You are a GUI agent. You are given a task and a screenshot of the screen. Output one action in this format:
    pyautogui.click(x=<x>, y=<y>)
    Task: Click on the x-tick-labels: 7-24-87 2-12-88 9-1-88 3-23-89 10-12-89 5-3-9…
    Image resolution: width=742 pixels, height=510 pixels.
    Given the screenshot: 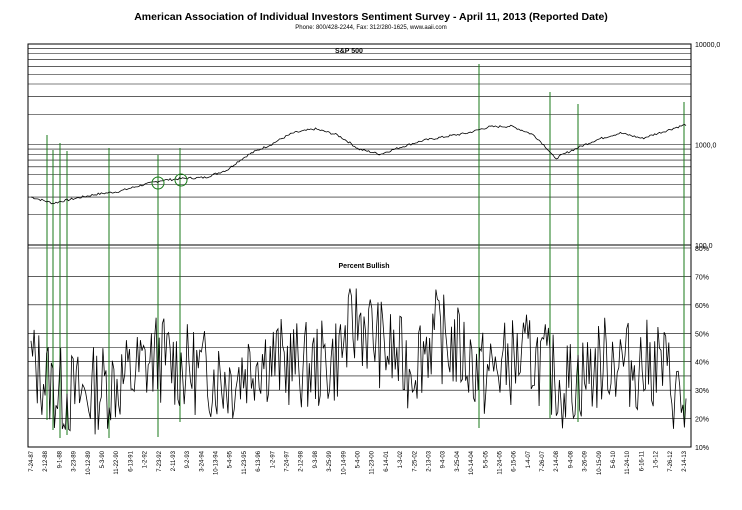 What is the action you would take?
    pyautogui.click(x=358, y=462)
    